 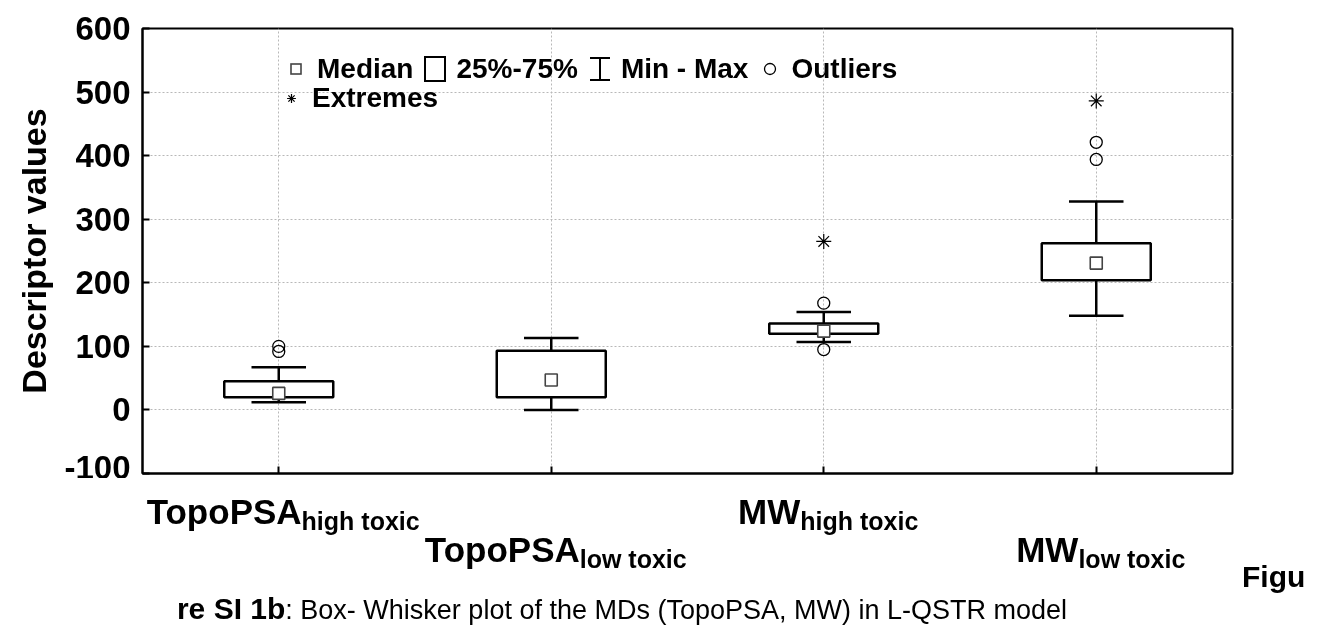 What do you see at coordinates (103, 92) in the screenshot?
I see `y-tick-label: 500` at bounding box center [103, 92].